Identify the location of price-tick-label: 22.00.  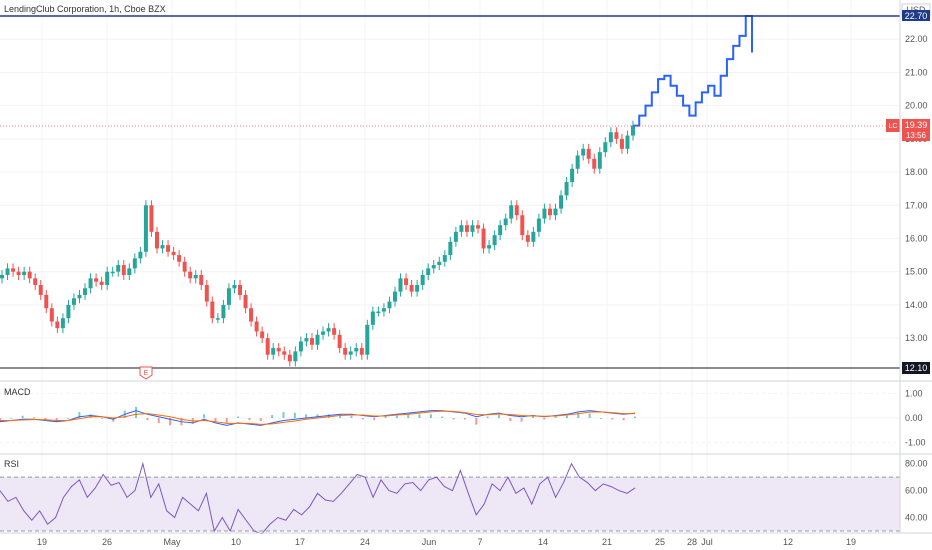
(916, 39).